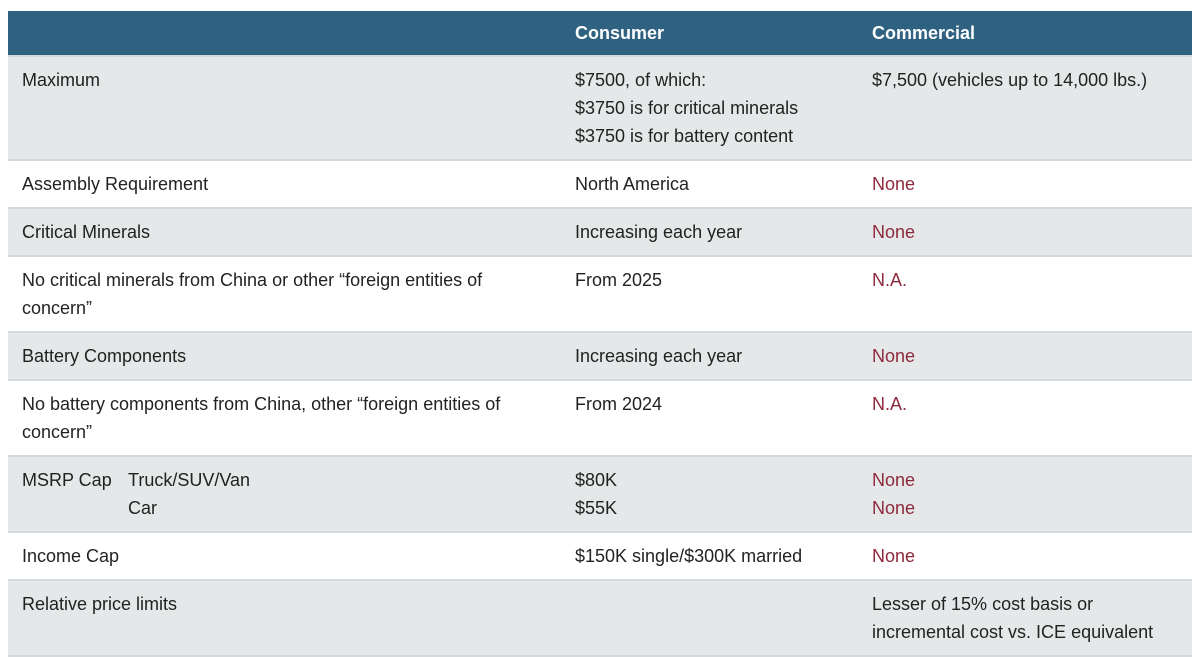  I want to click on row-label-text: Assembly Requirement, so click(115, 184).